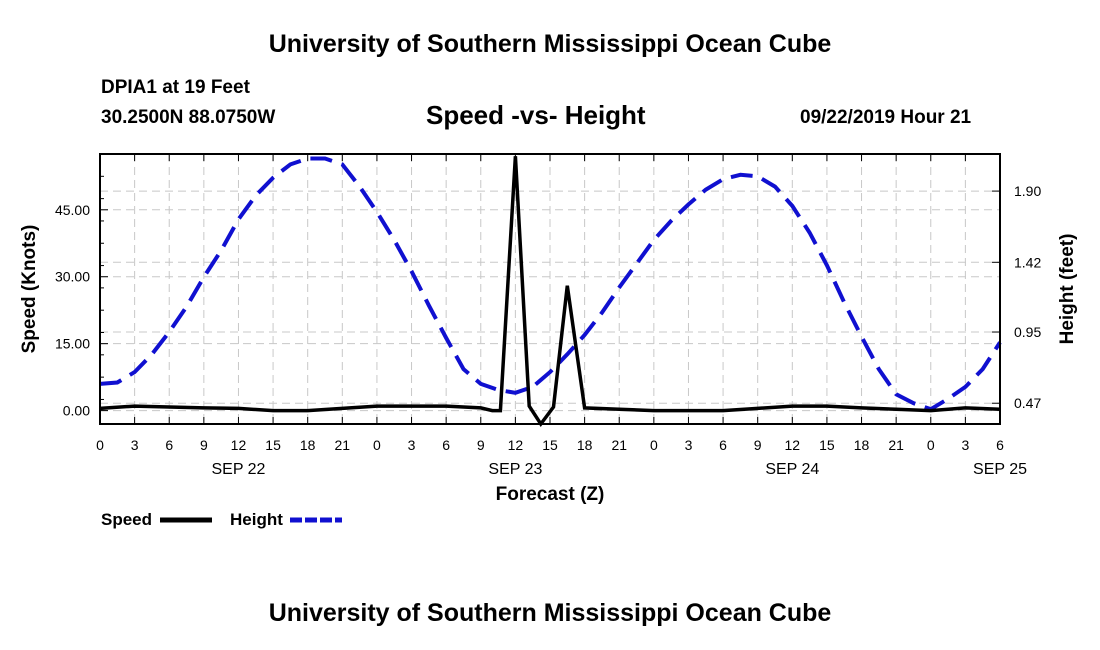 This screenshot has width=1100, height=650. Describe the element at coordinates (1027, 332) in the screenshot. I see `y-right-tick-label: 0.95` at that location.